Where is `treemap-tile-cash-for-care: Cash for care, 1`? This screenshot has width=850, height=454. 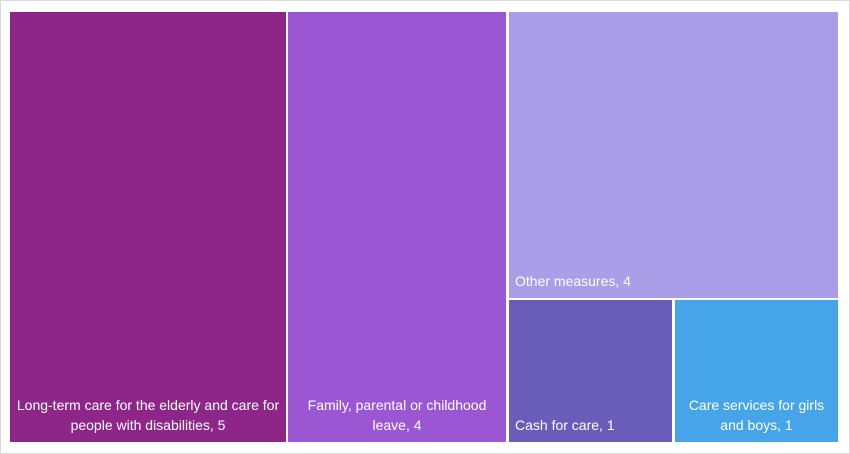 treemap-tile-cash-for-care: Cash for care, 1 is located at coordinates (590, 371).